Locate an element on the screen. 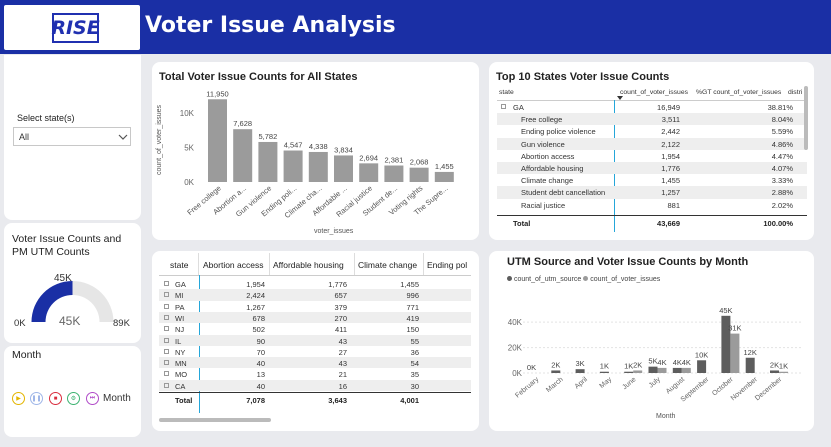 The width and height of the screenshot is (831, 447). table-row: IL 90 43 55 is located at coordinates (315, 340).